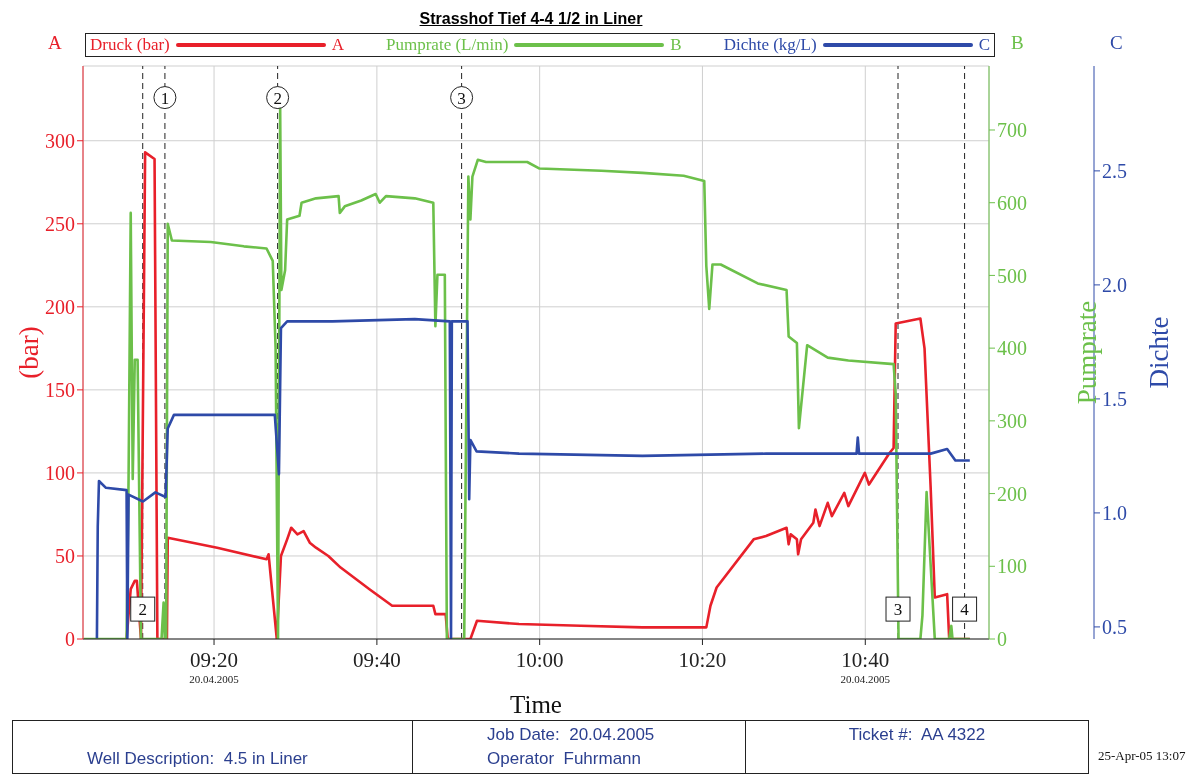 The width and height of the screenshot is (1192, 776). What do you see at coordinates (564, 759) in the screenshot?
I see `text: Operator Fuhrmann` at bounding box center [564, 759].